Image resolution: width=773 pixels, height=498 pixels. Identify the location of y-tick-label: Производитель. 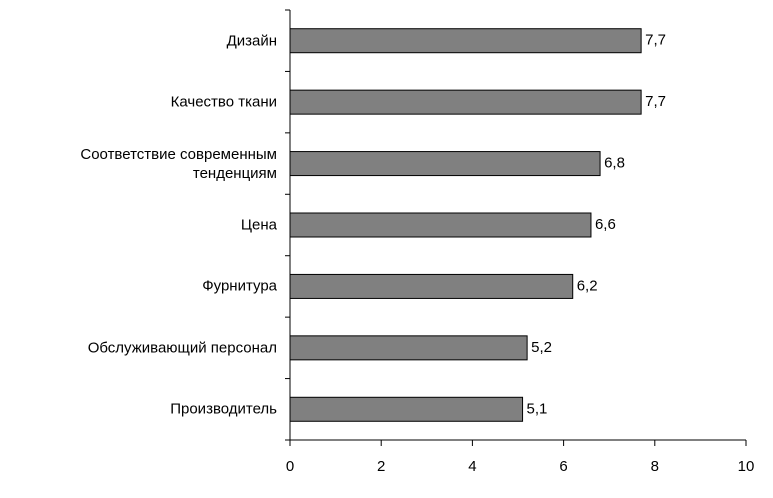
(223, 409).